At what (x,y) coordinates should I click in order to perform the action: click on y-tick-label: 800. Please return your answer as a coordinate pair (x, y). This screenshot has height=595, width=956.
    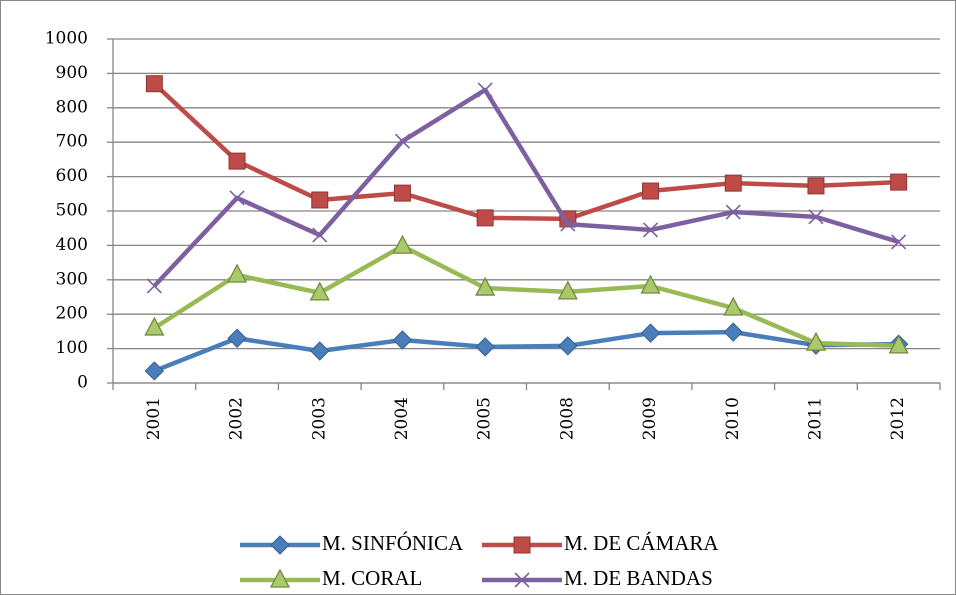
    Looking at the image, I should click on (72, 107).